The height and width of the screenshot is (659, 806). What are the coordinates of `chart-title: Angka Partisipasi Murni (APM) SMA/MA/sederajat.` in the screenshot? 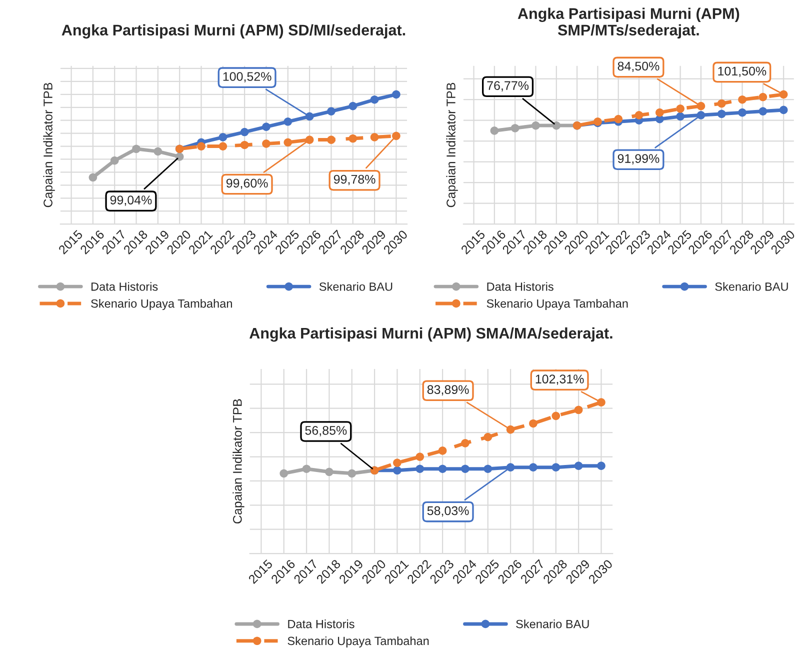 It's located at (431, 334).